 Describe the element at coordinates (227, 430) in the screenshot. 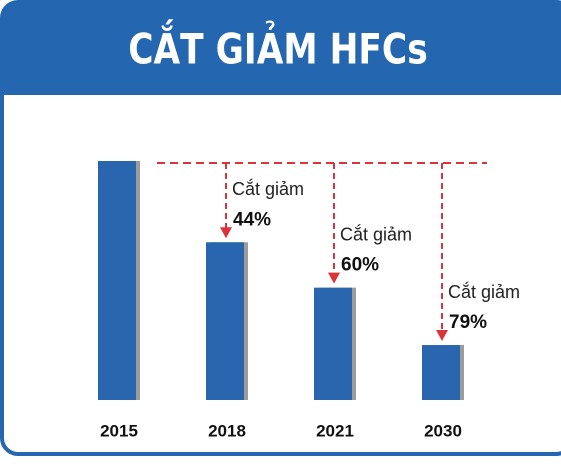

I see `x-tick-label: 2018` at that location.